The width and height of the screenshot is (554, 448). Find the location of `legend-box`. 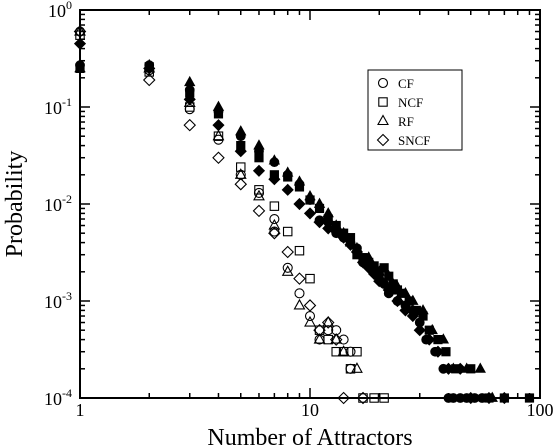

legend-box is located at coordinates (415, 110).